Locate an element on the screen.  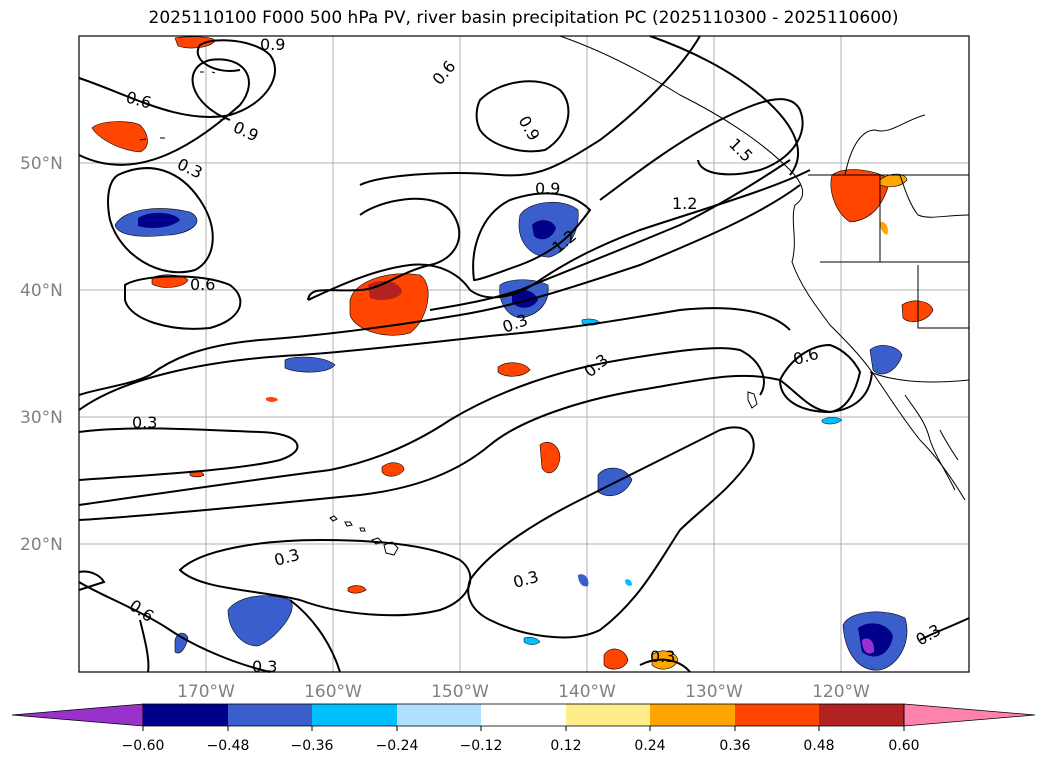
colorbar-tick: 0.12 is located at coordinates (565, 746).